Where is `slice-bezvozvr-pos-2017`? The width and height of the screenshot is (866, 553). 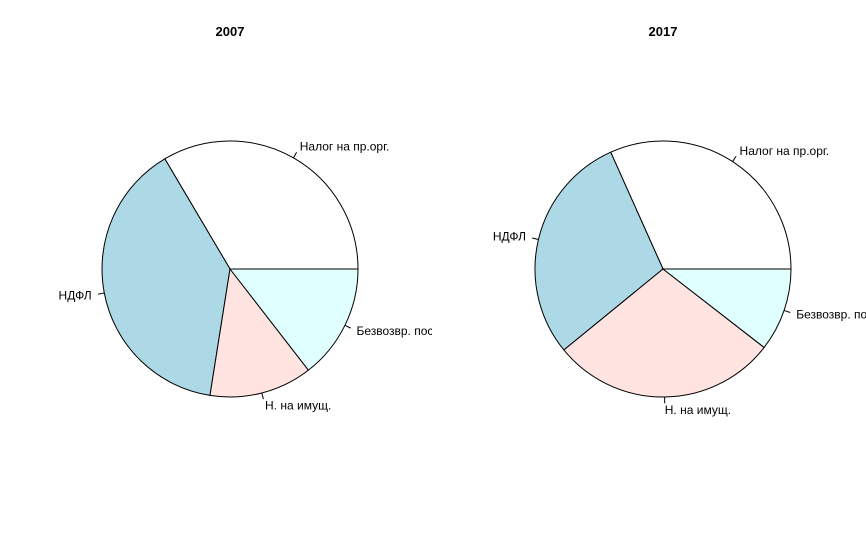 slice-bezvozvr-pos-2017 is located at coordinates (726, 308).